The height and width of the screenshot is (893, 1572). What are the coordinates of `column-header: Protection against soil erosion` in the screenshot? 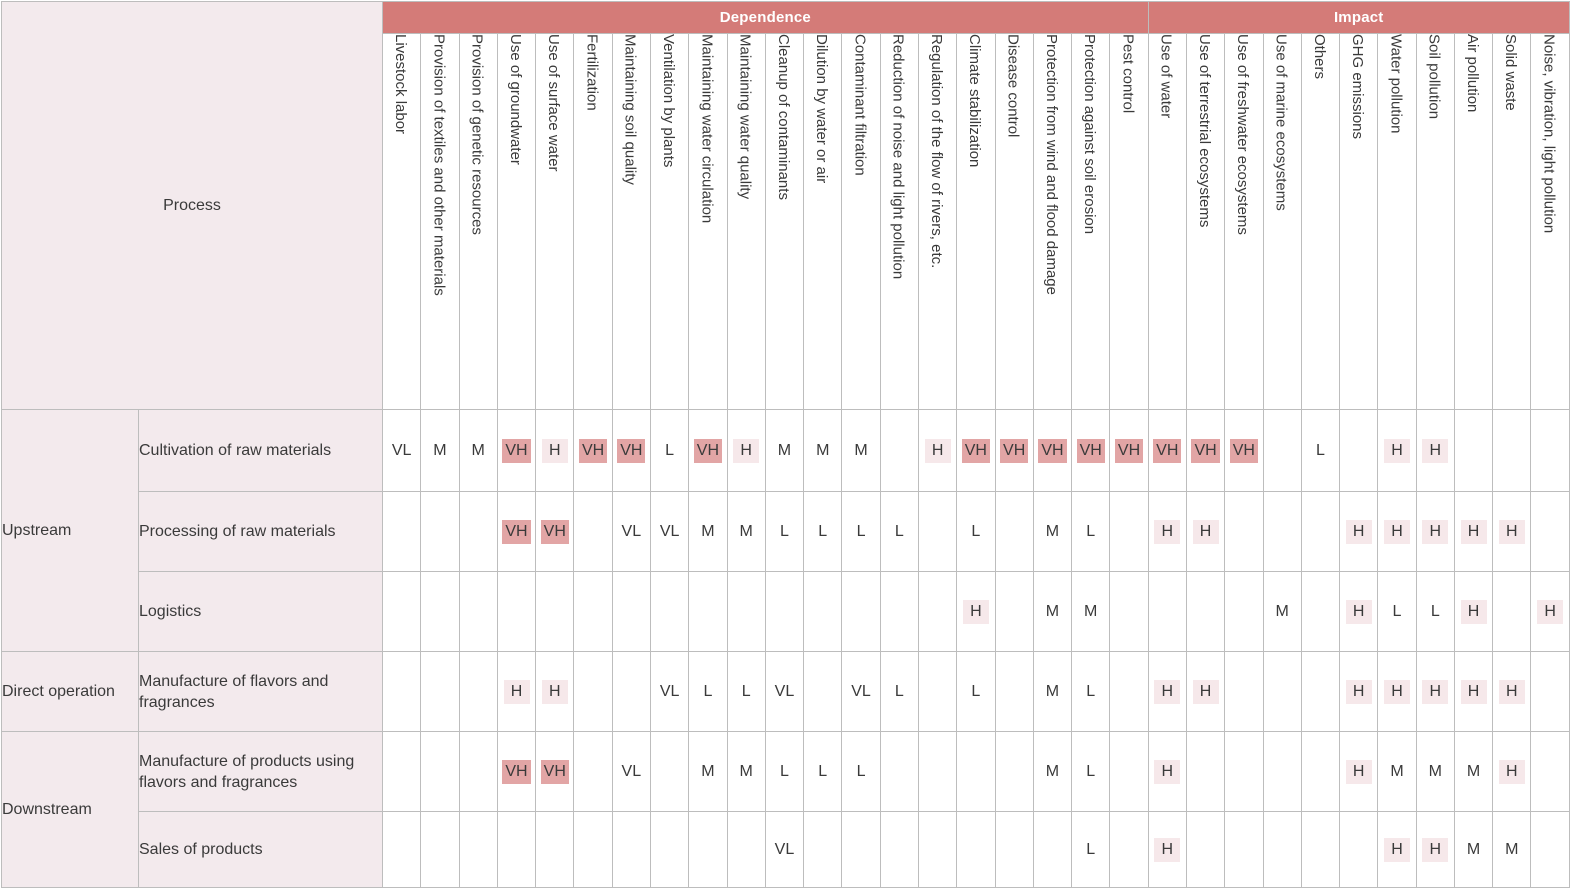 It's located at (1091, 221).